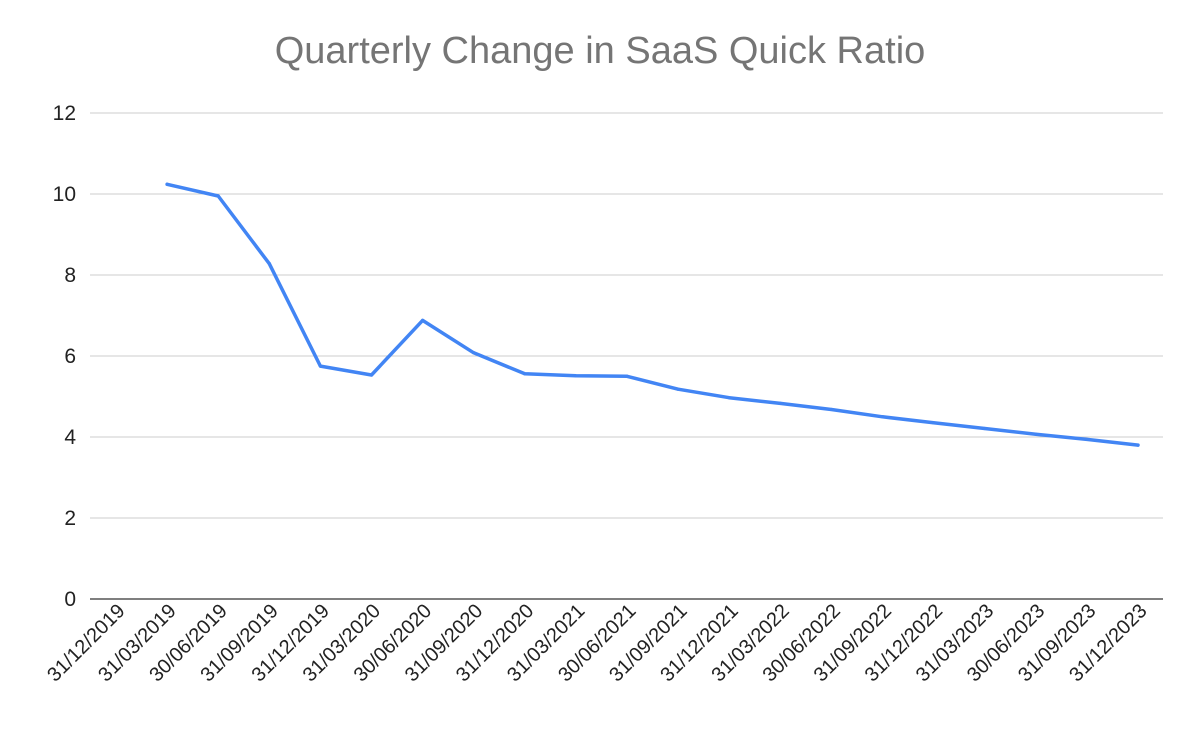  I want to click on y-tick-label: 2, so click(70, 518).